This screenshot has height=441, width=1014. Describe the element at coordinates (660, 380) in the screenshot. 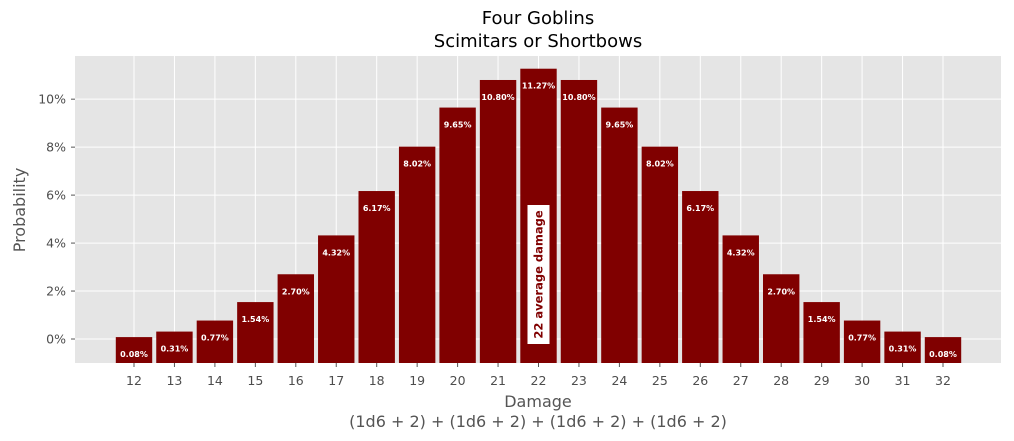

I see `x-tick-label: 25` at that location.